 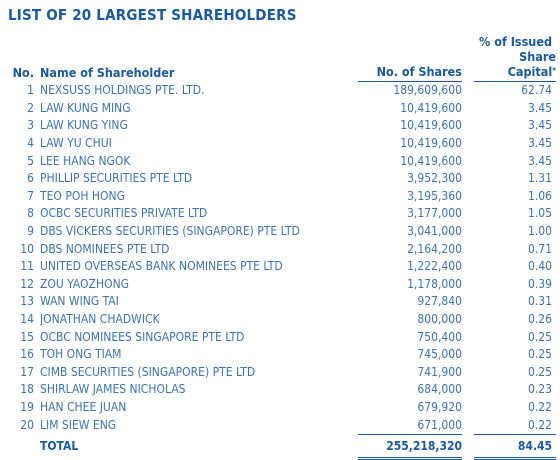 What do you see at coordinates (85, 107) in the screenshot?
I see `shareholder-name: LAW KUNG MING` at bounding box center [85, 107].